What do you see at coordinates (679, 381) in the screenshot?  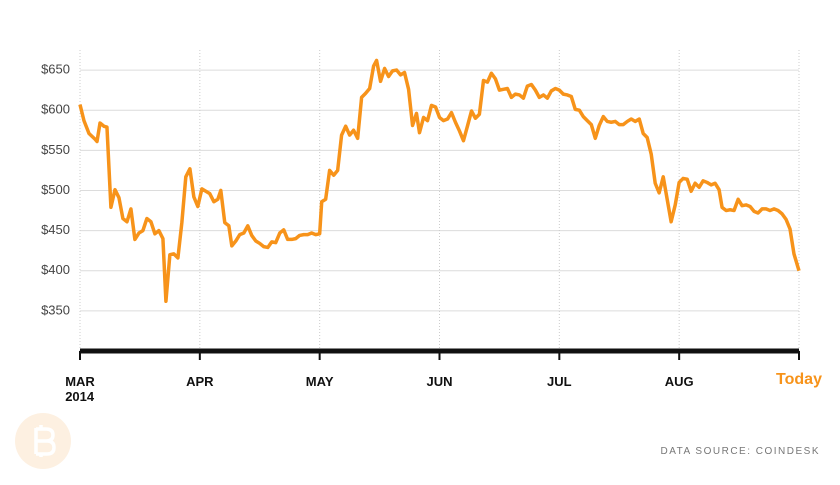 I see `x-tick-label: AUG` at bounding box center [679, 381].